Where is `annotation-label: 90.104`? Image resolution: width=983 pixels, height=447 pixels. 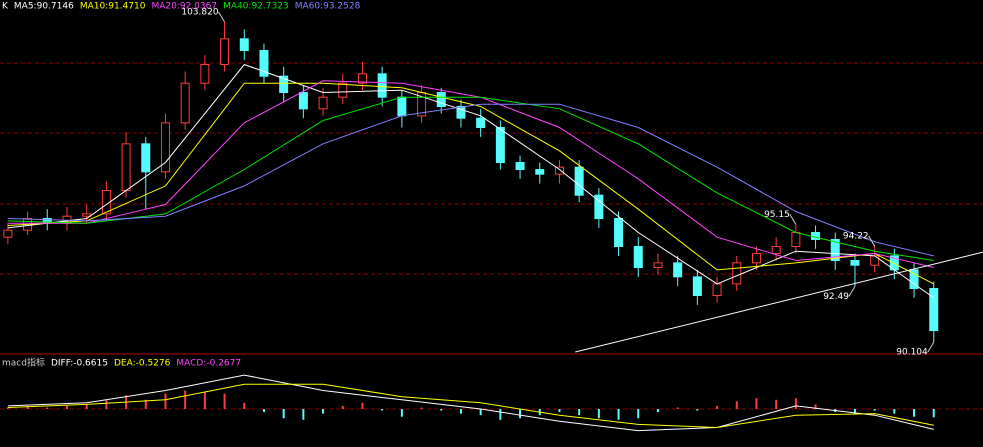
annotation-label: 90.104 is located at coordinates (912, 353).